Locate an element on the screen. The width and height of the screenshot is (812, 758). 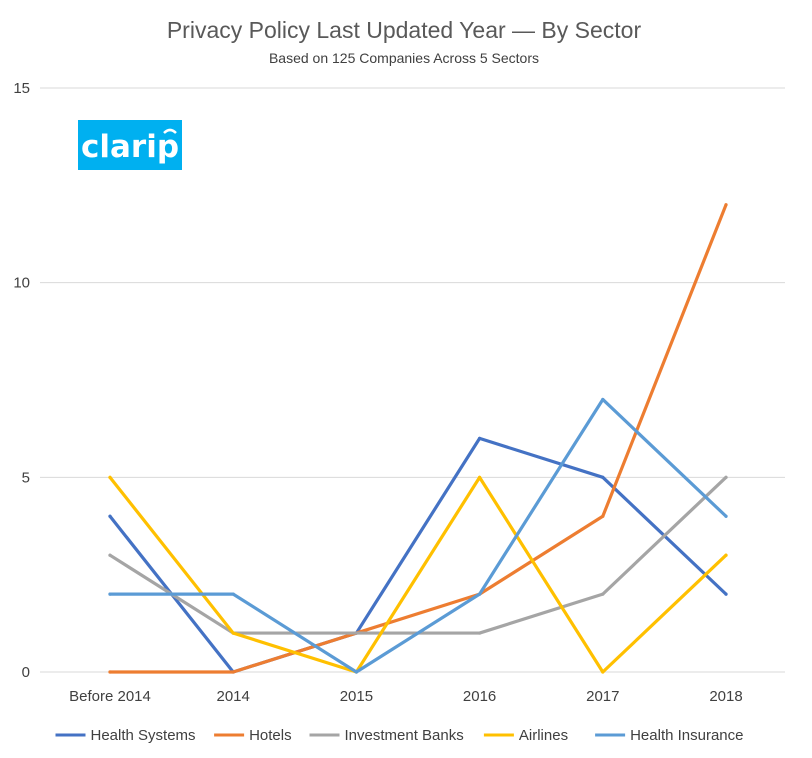
x-axis-ticks: Before 2014 2014 2015 2016 2017 2018 is located at coordinates (406, 696).